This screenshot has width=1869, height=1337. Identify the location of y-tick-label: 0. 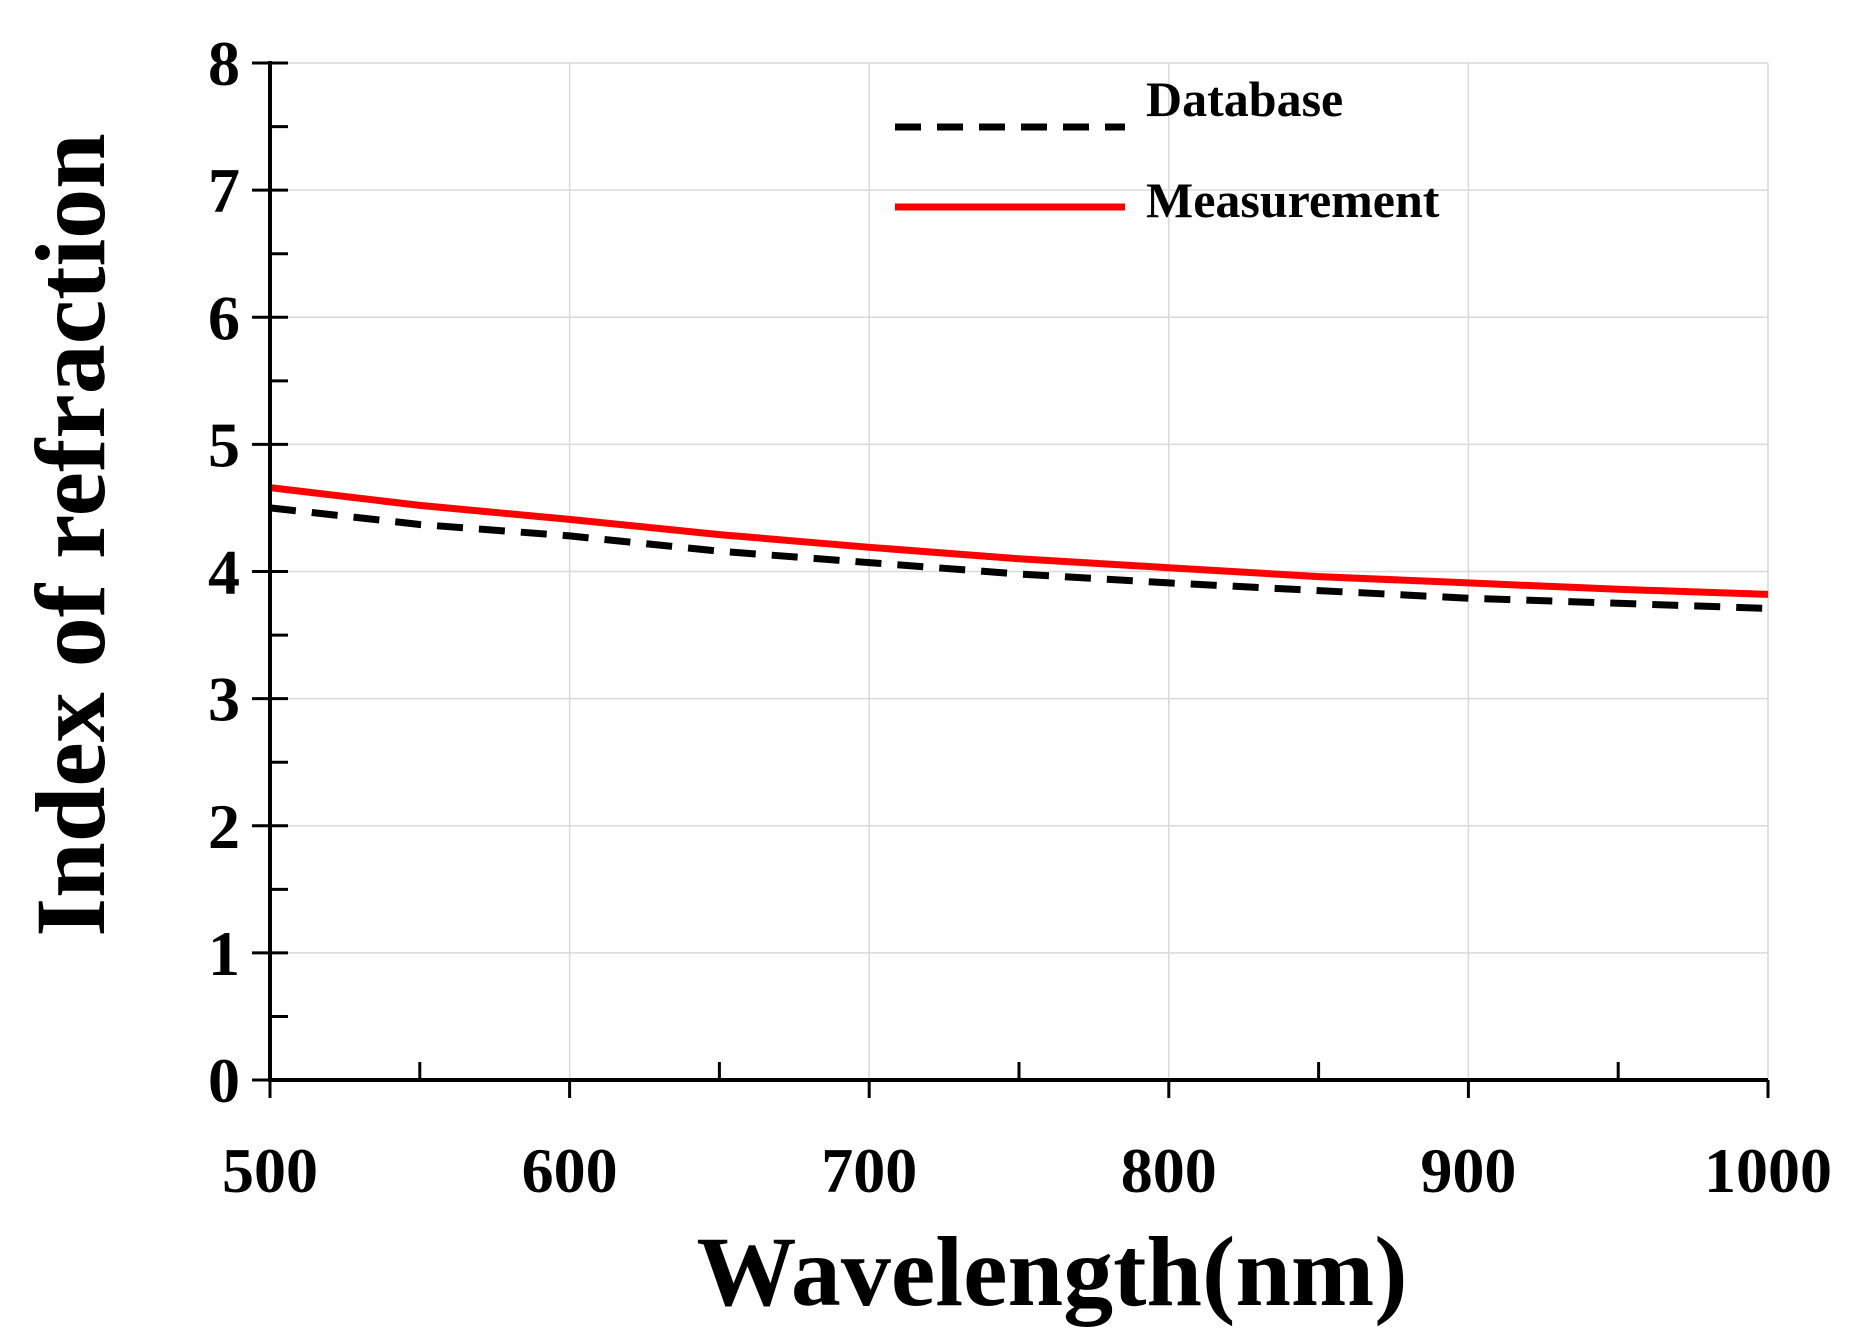
(224, 1080).